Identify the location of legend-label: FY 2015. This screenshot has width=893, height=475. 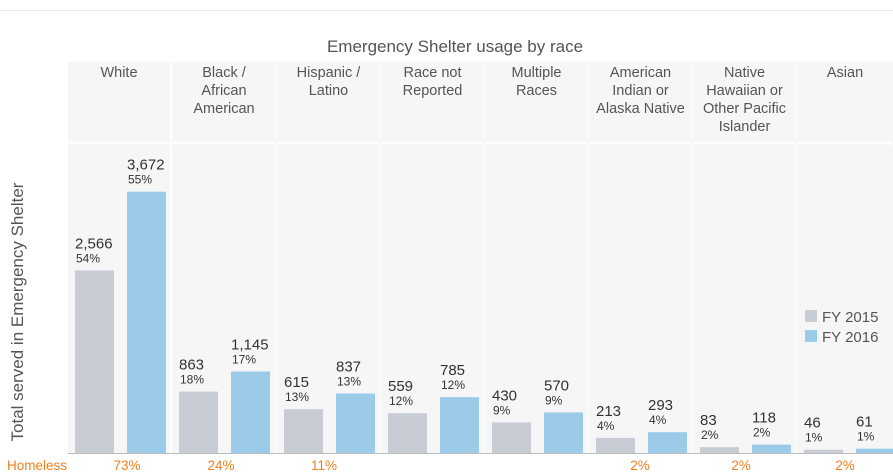
(850, 317).